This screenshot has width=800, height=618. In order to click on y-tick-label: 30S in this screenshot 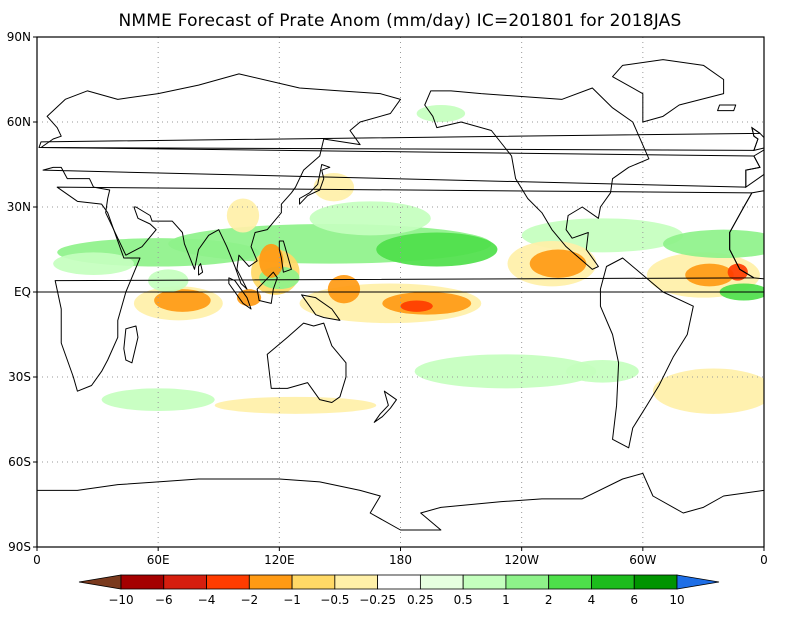, I will do `click(19, 377)`.